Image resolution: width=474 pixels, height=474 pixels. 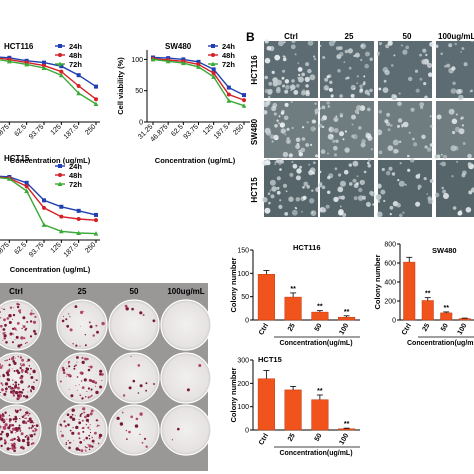 I want to click on x-tick-label: 46.875, so click(x=5, y=133).